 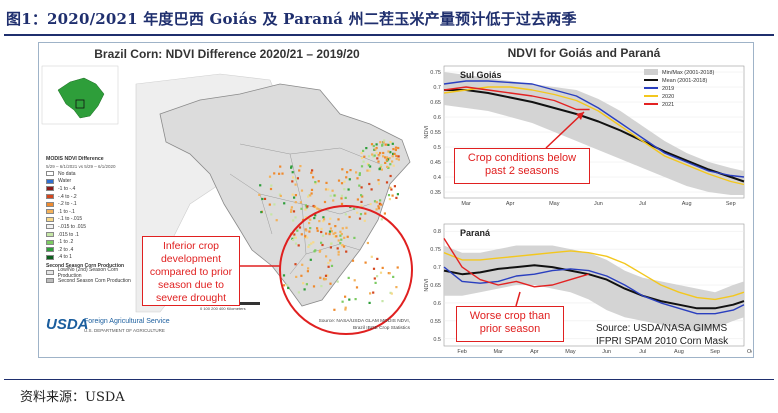 I want to click on second-season-item-0: Low/No (2nd) Season Corn Production, so click(x=92, y=273).